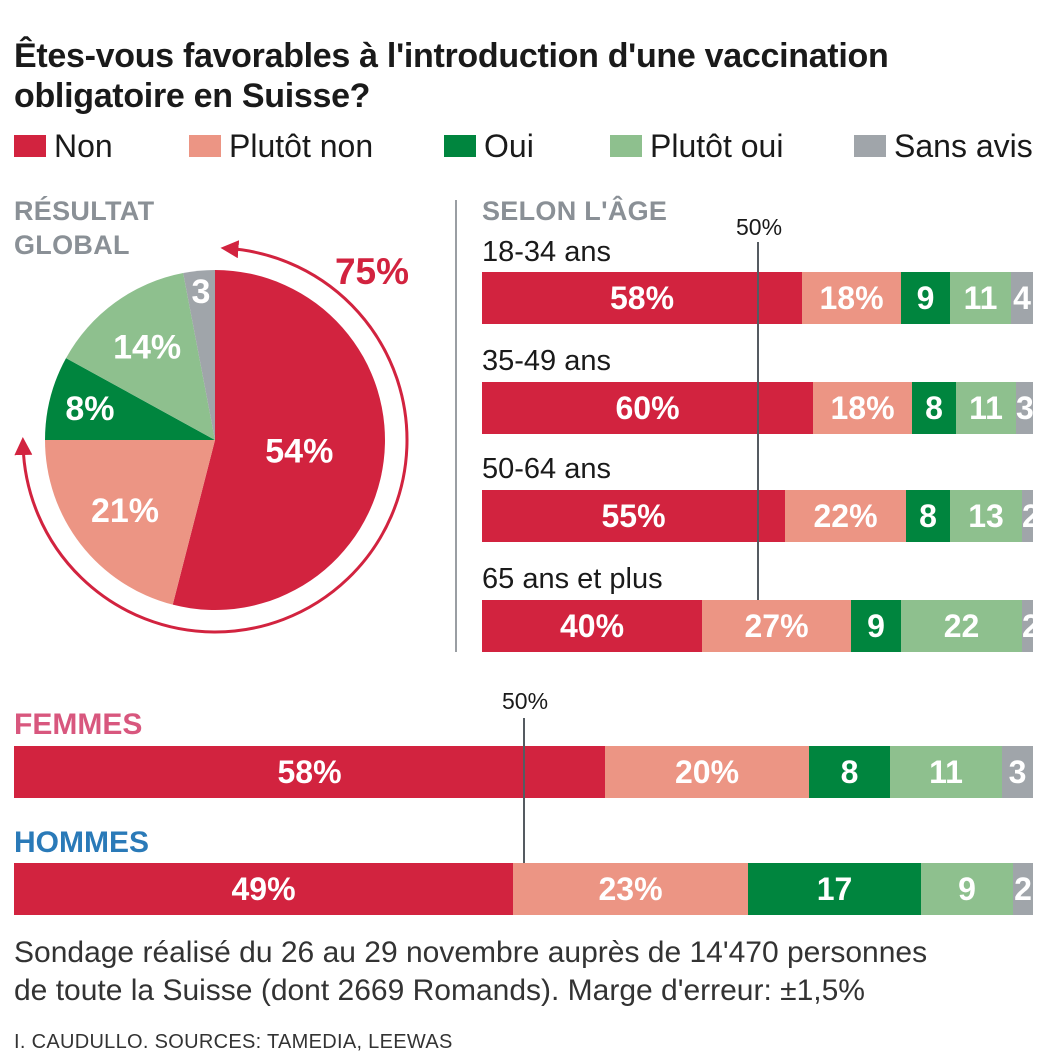 This screenshot has width=1062, height=1058. What do you see at coordinates (309, 772) in the screenshot?
I see `bar-segment-femmes-non: 58%` at bounding box center [309, 772].